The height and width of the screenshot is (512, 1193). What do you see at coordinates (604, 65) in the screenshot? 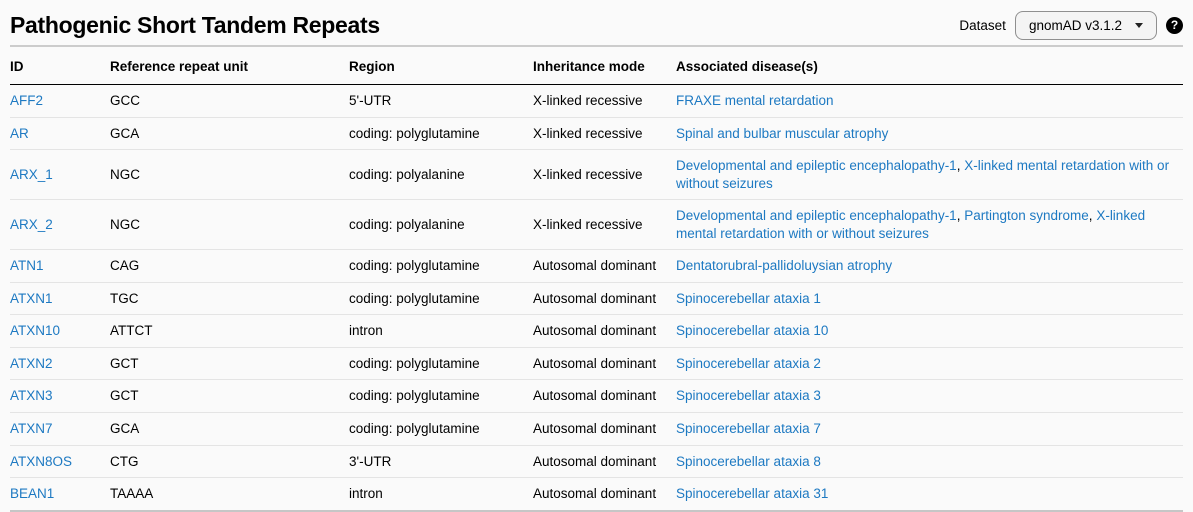
I see `column-header-inheritance-mode: Inheritance mode` at bounding box center [604, 65].